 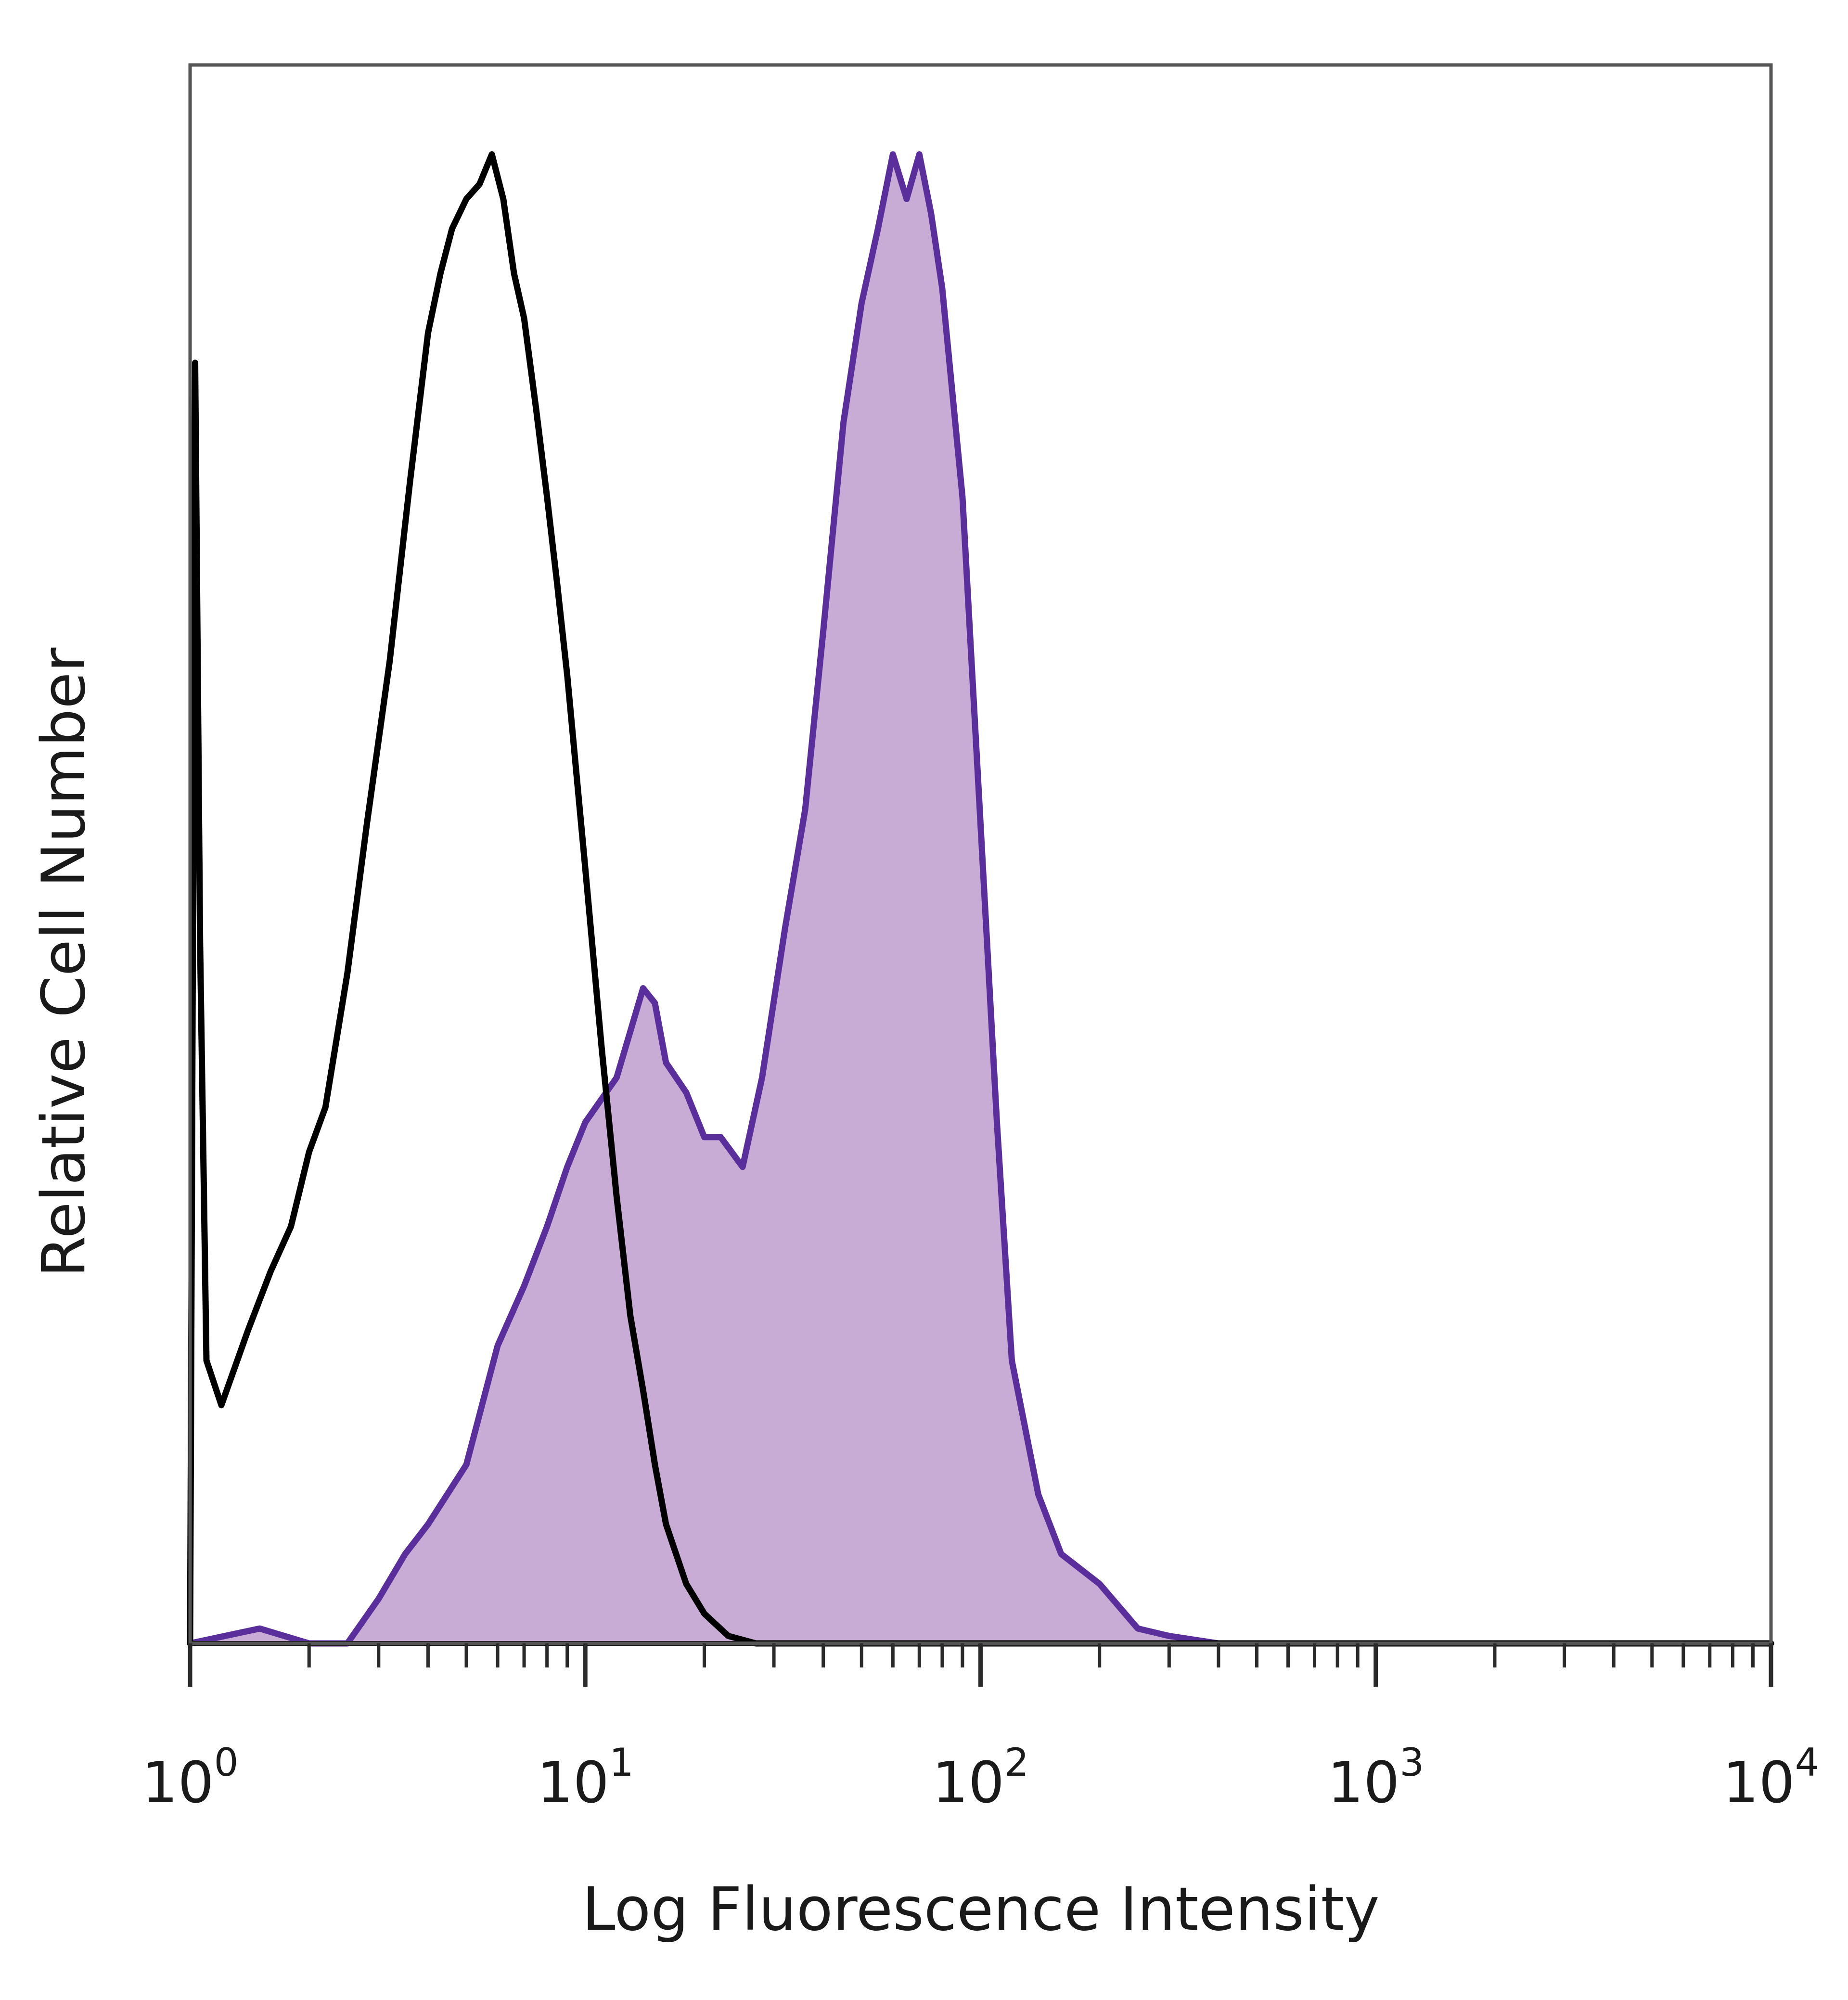 I want to click on x-tick-label-3: 10³, so click(x=1375, y=1778).